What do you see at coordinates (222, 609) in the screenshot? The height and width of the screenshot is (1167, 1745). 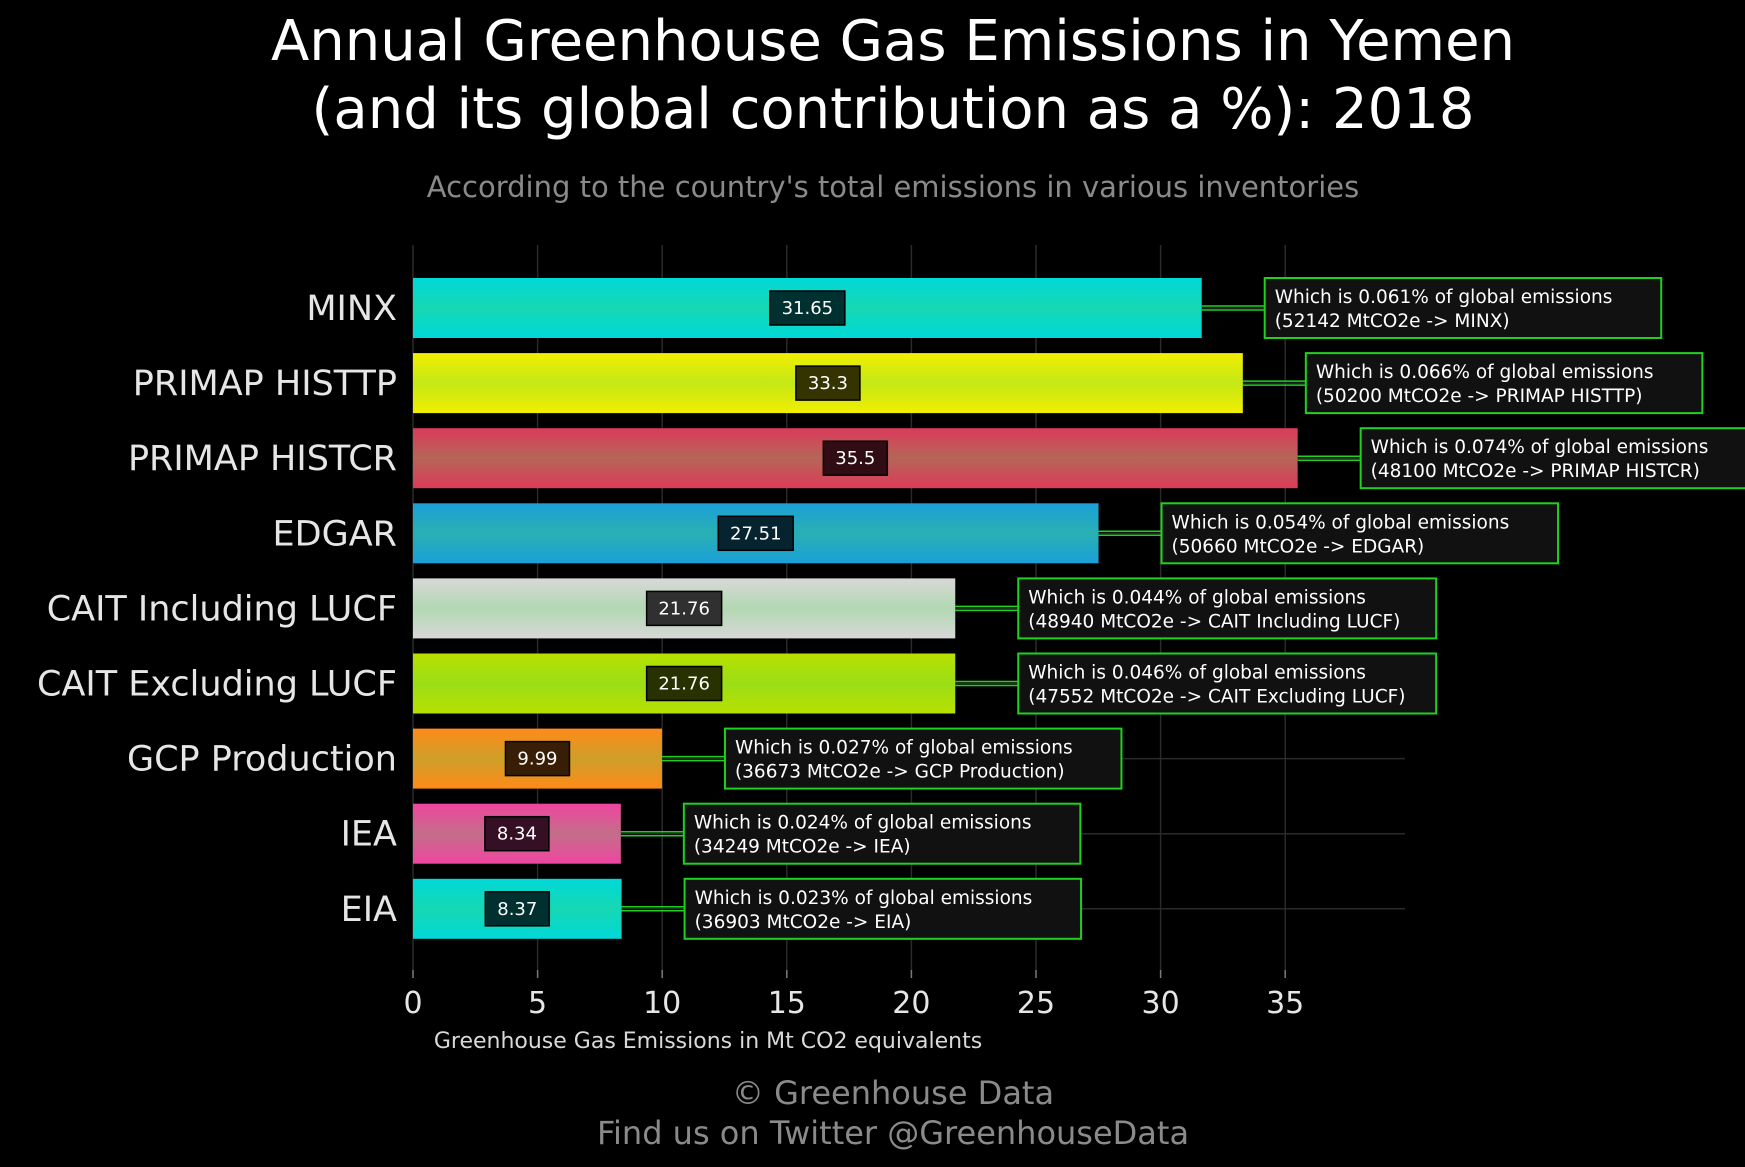 I see `category-label: CAIT Including LUCF` at bounding box center [222, 609].